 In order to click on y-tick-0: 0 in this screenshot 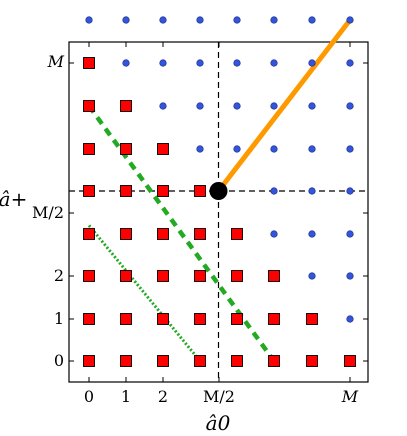, I will do `click(59, 360)`.